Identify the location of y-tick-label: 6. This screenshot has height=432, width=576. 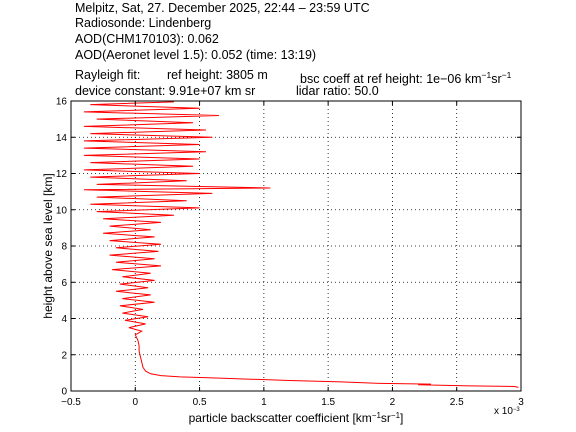
(64, 283).